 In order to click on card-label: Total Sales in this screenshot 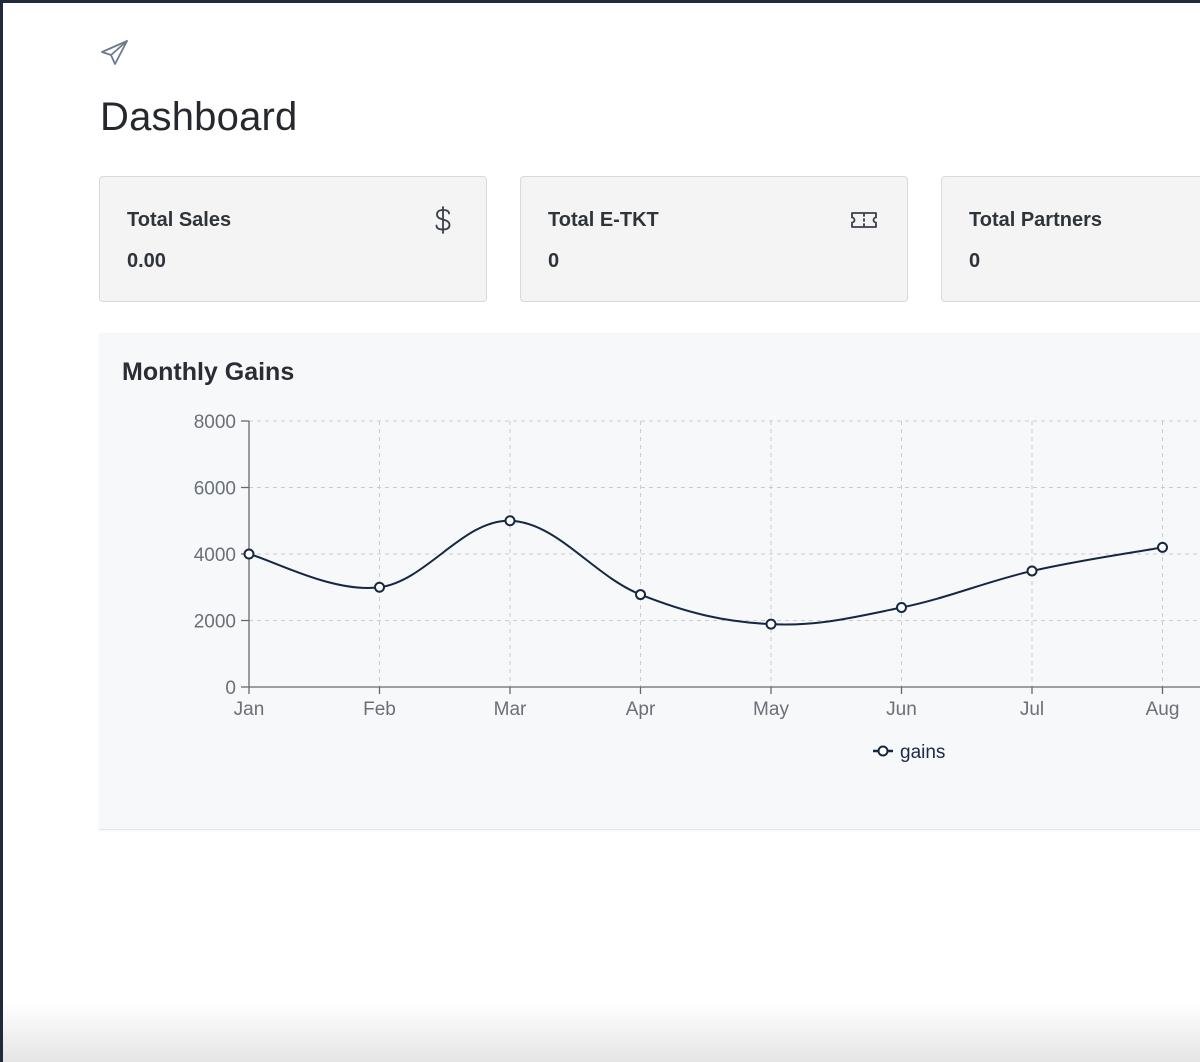, I will do `click(179, 220)`.